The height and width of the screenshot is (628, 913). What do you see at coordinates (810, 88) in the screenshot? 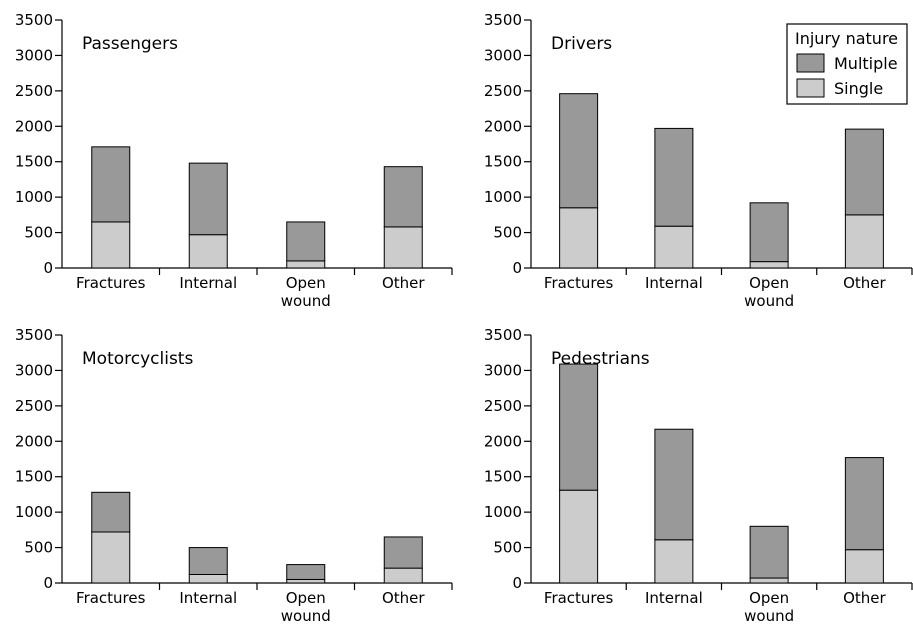
I see `legend-swatch-single` at bounding box center [810, 88].